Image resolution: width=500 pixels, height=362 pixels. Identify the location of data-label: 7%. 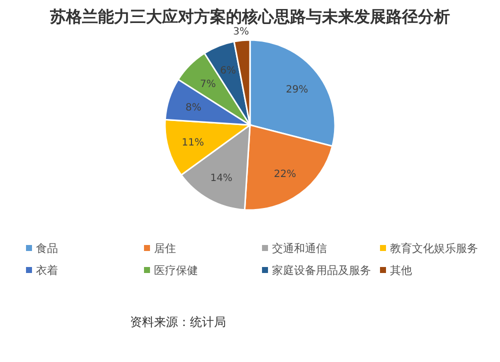
(208, 84).